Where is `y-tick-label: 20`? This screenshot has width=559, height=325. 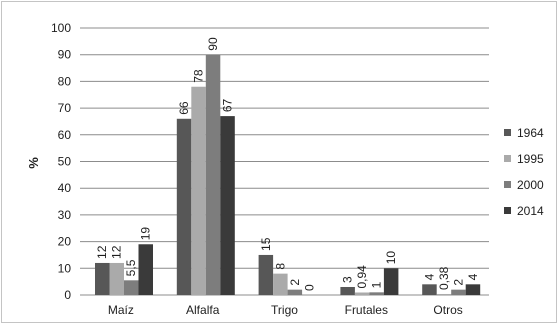
y-tick-label: 20 is located at coordinates (65, 242).